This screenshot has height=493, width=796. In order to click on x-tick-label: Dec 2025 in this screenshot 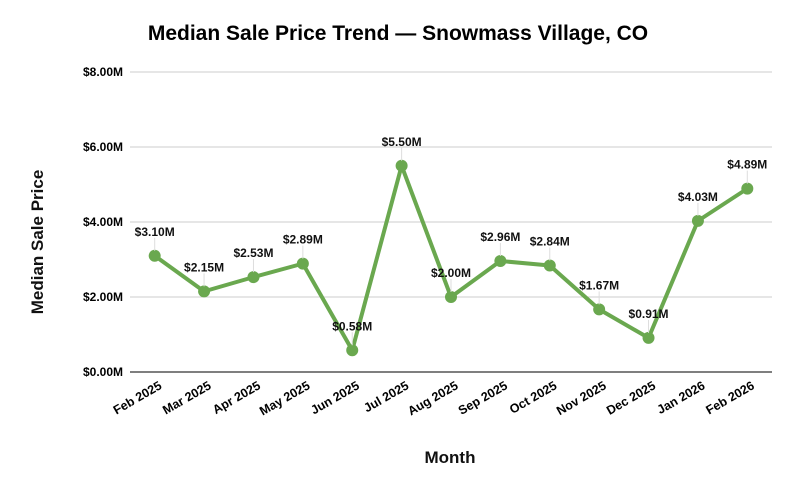, I will do `click(631, 397)`.